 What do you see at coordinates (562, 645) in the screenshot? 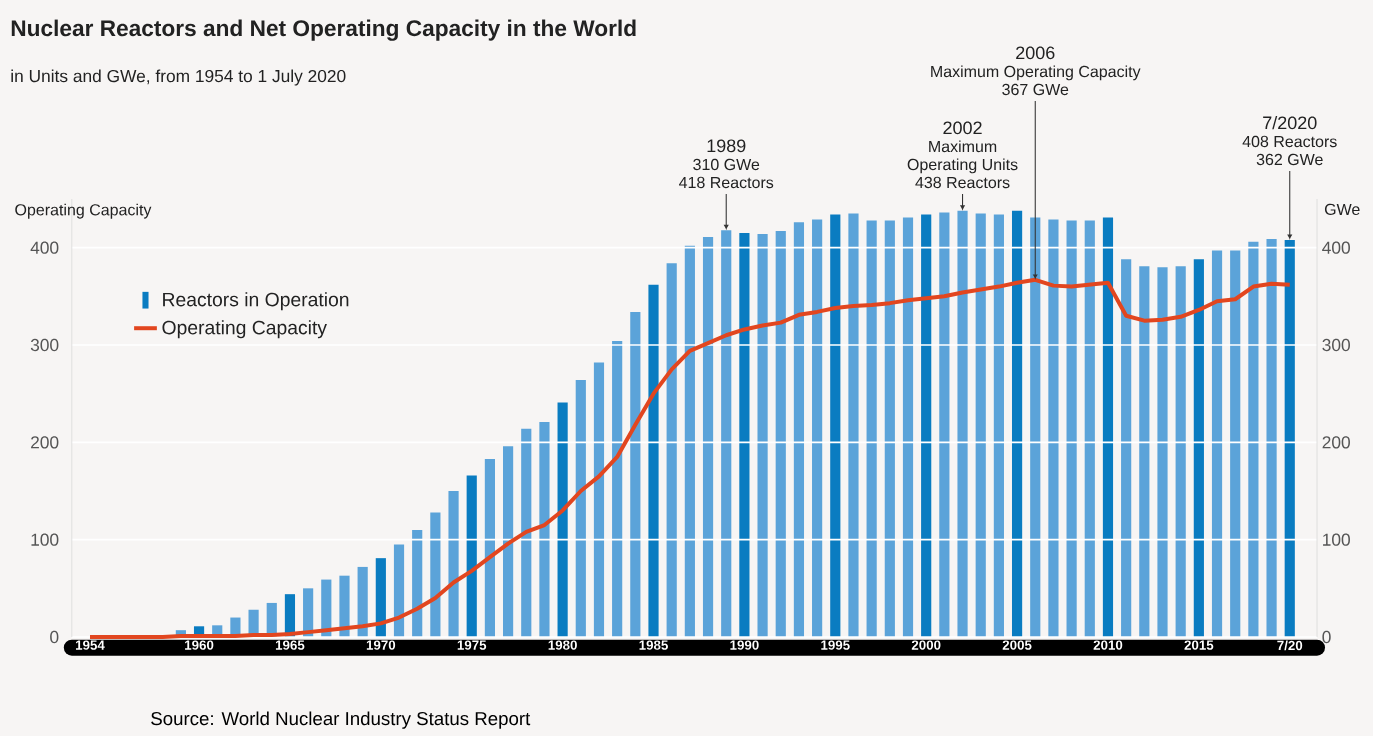
I see `x-tick-label: 1980` at bounding box center [562, 645].